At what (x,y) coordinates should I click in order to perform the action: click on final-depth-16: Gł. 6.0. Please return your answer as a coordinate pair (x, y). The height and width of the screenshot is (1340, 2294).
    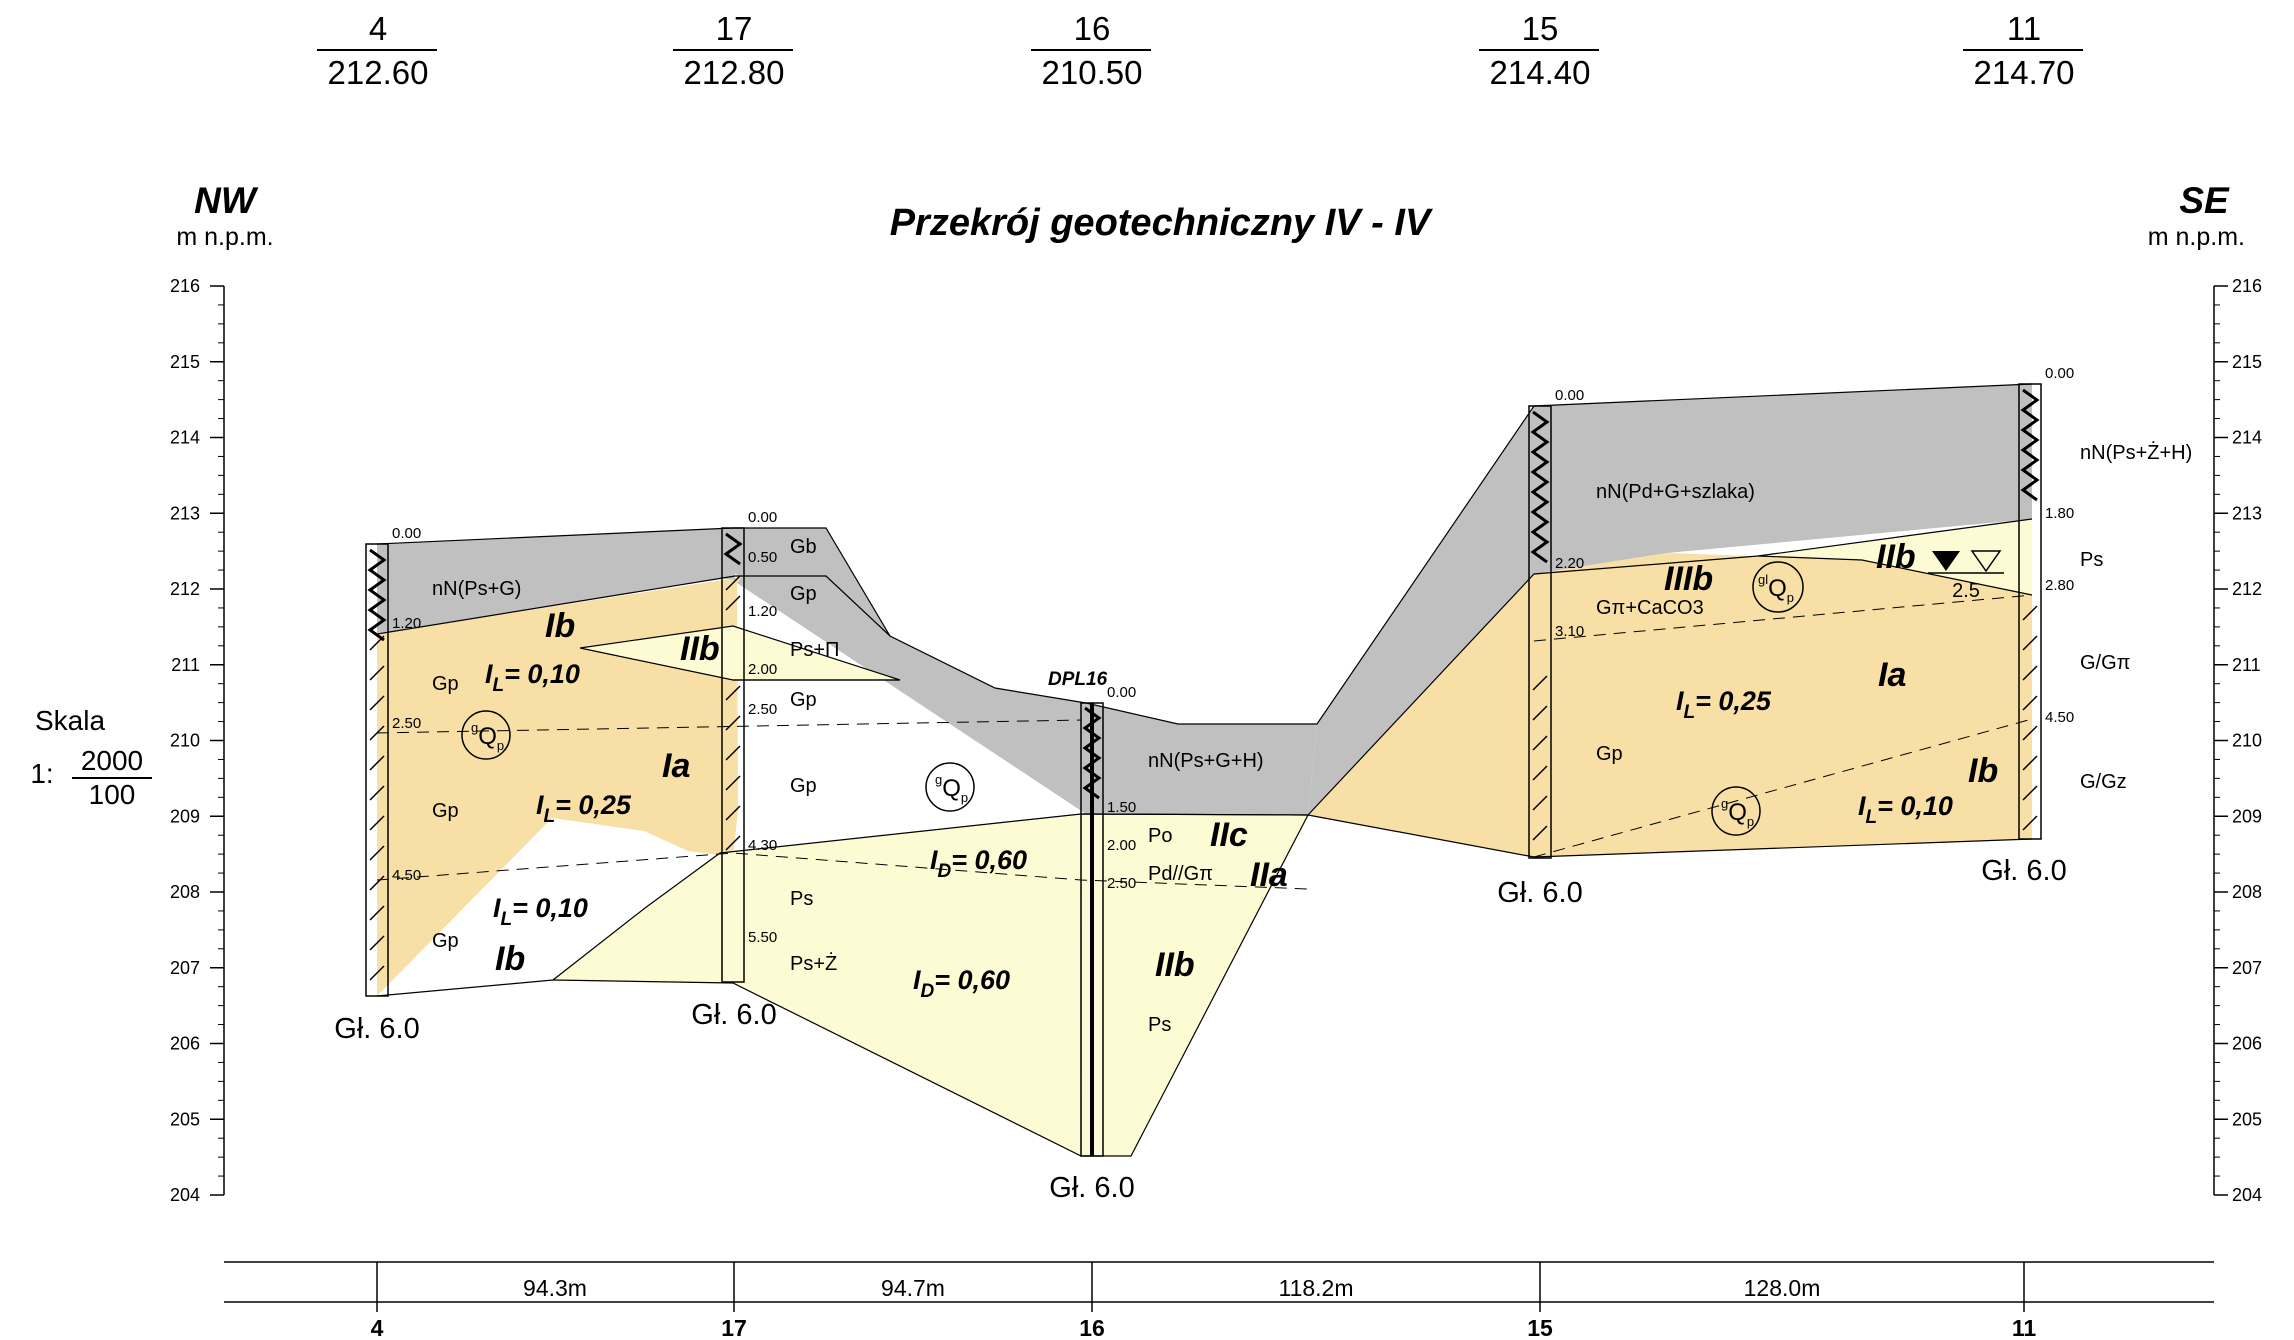
    Looking at the image, I should click on (1091, 1188).